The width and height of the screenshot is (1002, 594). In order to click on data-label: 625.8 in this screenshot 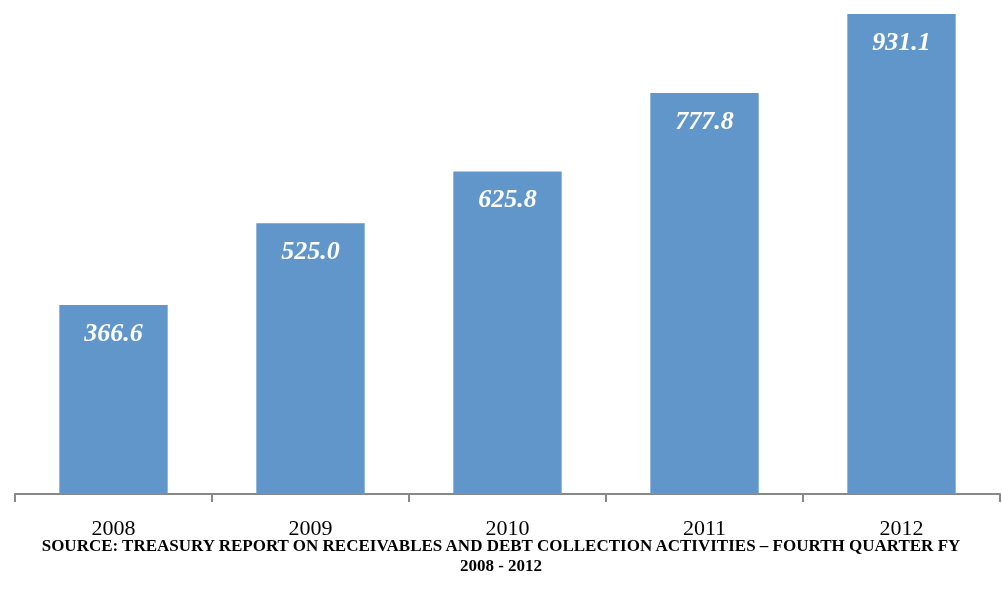, I will do `click(507, 198)`.